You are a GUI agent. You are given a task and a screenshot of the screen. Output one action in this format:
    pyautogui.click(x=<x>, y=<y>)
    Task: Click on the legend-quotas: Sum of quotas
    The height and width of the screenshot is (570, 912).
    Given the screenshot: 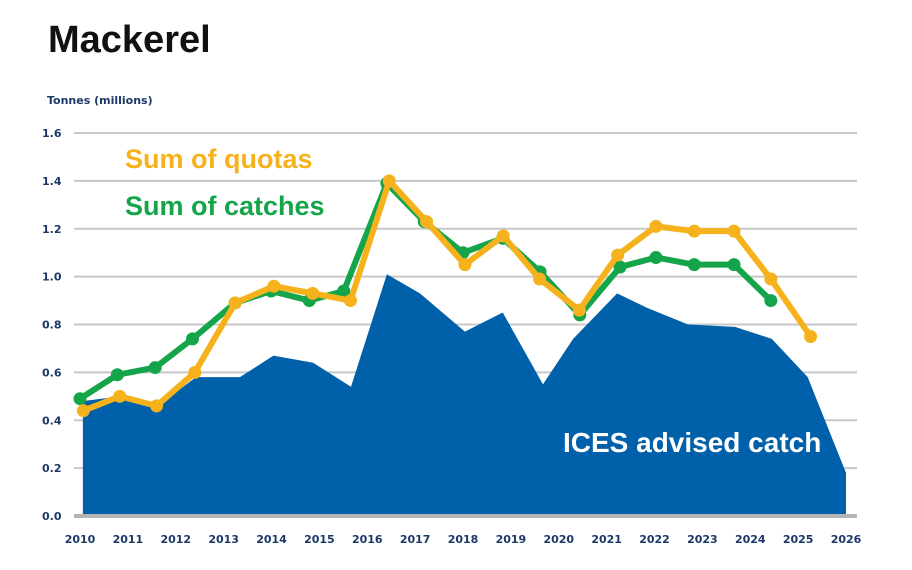 What is the action you would take?
    pyautogui.click(x=219, y=159)
    